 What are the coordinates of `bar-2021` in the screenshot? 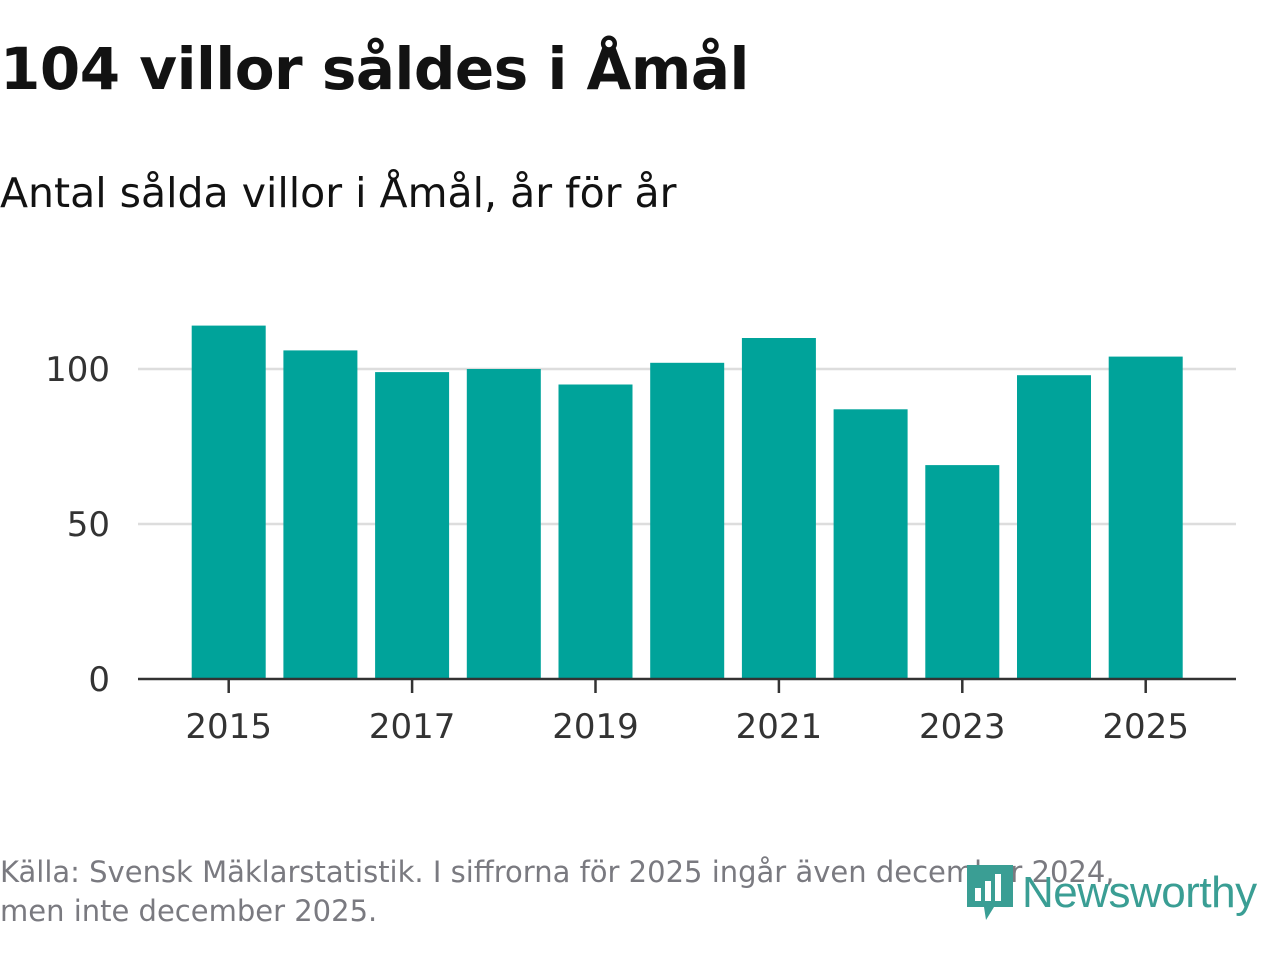 It's located at (778, 508).